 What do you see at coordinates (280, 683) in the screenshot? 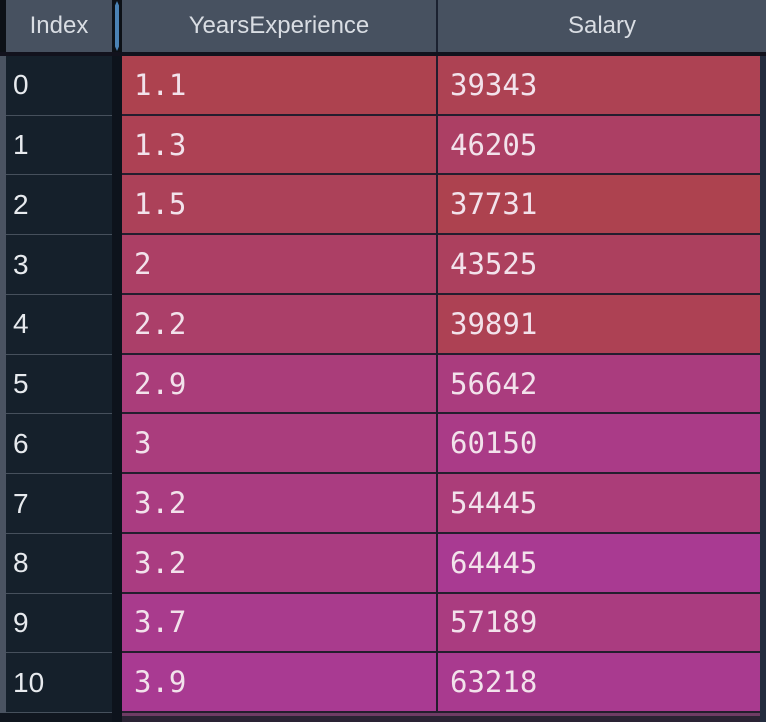
I see `data-cell-yearsexperience: 3.9` at bounding box center [280, 683].